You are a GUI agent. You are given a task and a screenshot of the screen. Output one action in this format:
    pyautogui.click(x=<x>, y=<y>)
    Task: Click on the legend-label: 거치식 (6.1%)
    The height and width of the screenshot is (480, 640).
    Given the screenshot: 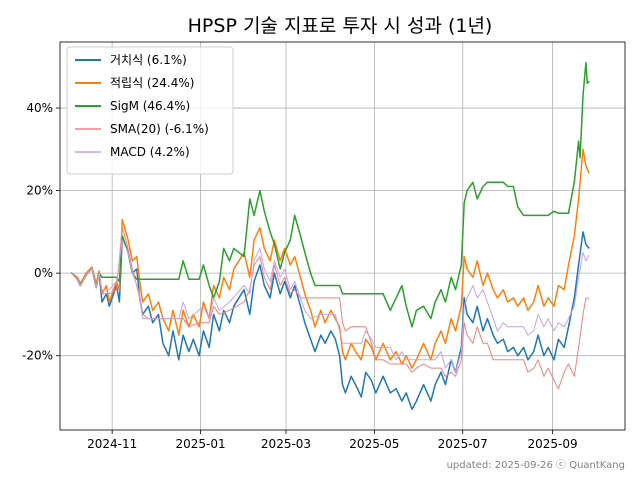 What is the action you would take?
    pyautogui.click(x=148, y=60)
    